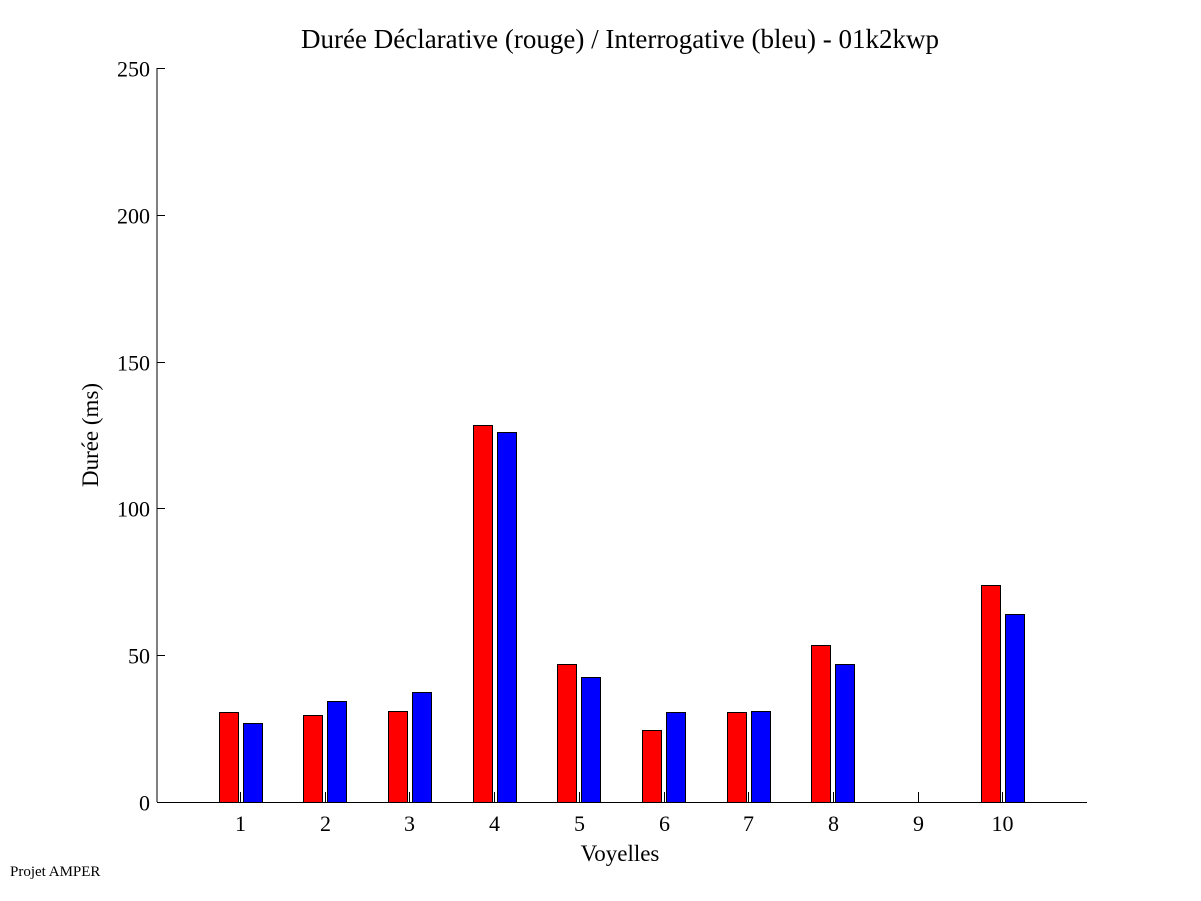  I want to click on x-tick-label: 2, so click(325, 823).